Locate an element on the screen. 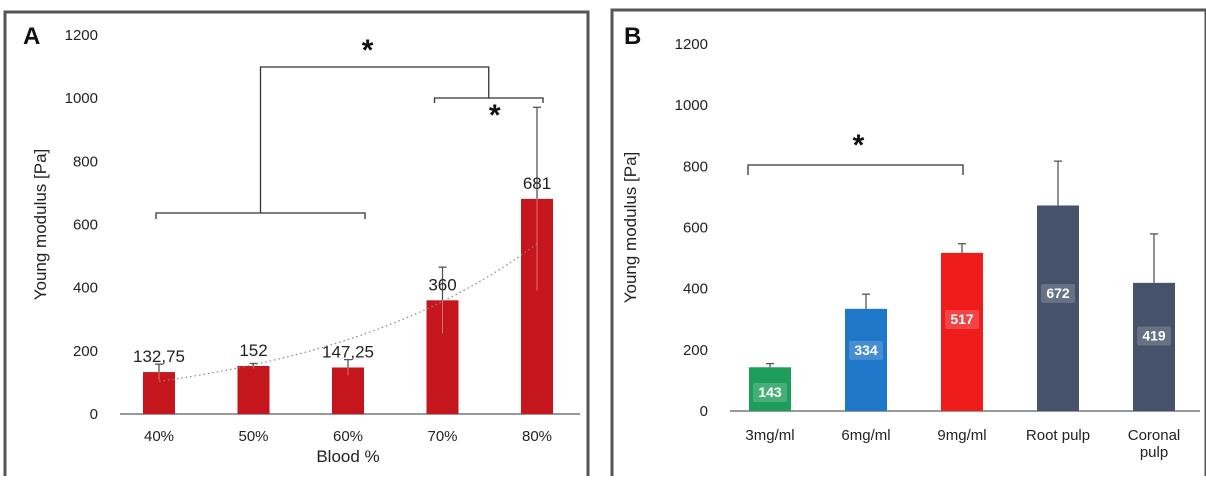 This screenshot has height=481, width=1206. value-label: 143 is located at coordinates (770, 392).